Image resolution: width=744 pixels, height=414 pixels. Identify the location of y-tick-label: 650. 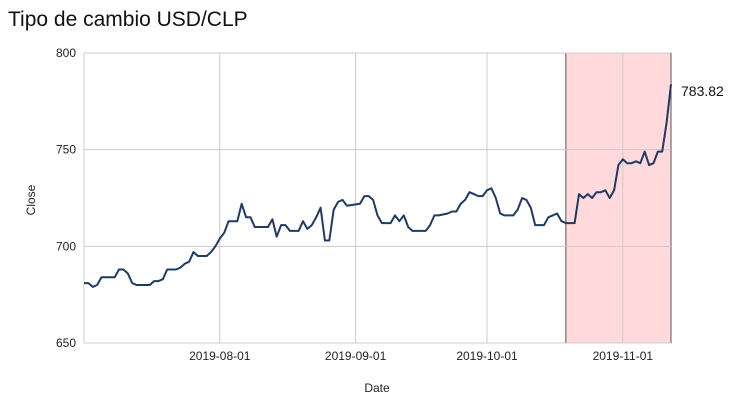
(66, 343).